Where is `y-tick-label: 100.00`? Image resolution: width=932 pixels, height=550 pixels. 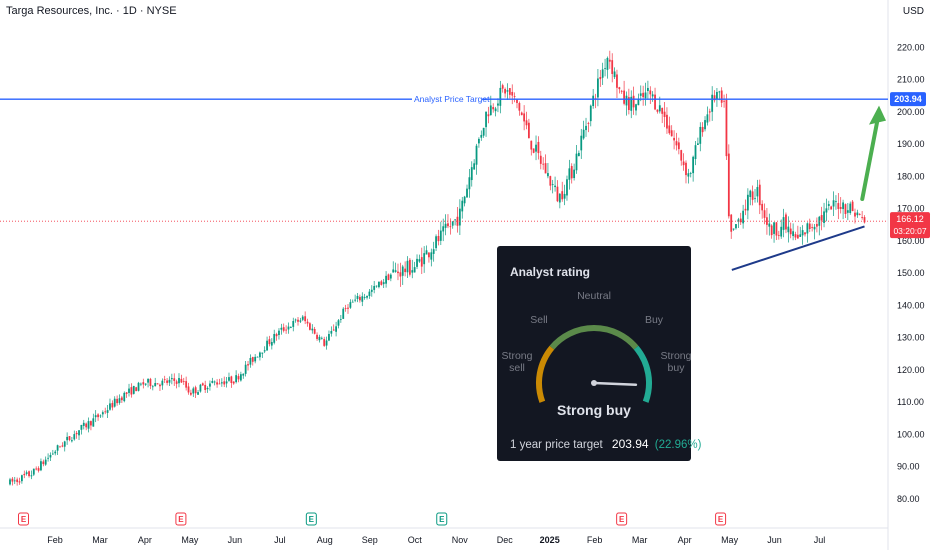 y-tick-label: 100.00 is located at coordinates (911, 434).